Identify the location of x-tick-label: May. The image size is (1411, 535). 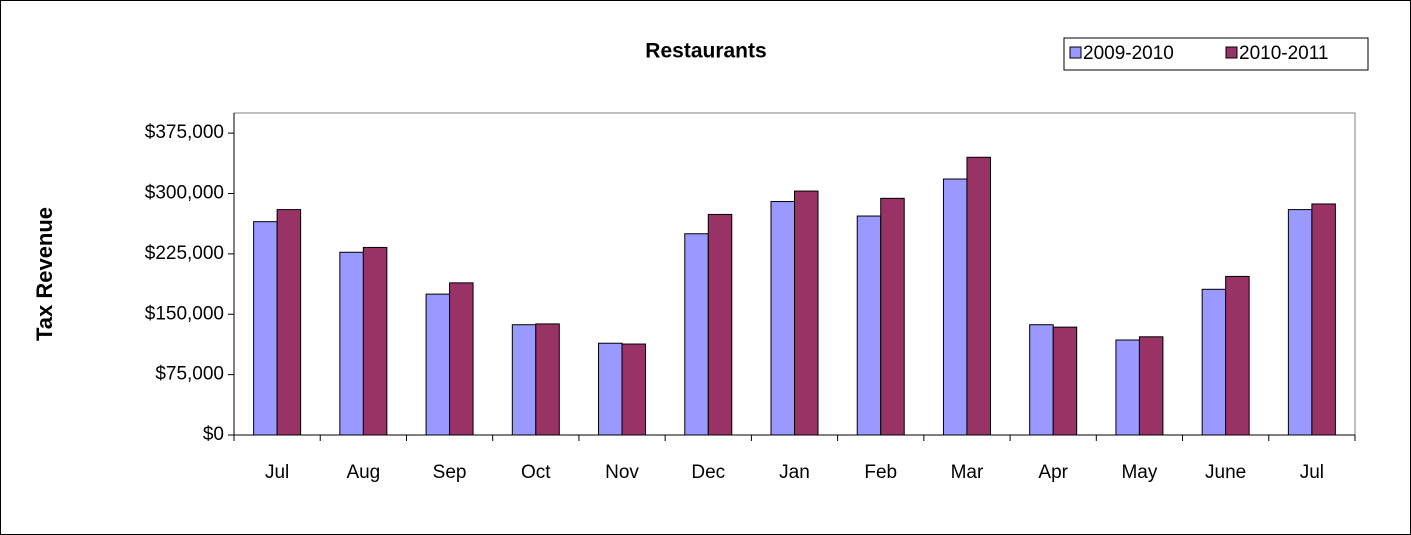
(1139, 472).